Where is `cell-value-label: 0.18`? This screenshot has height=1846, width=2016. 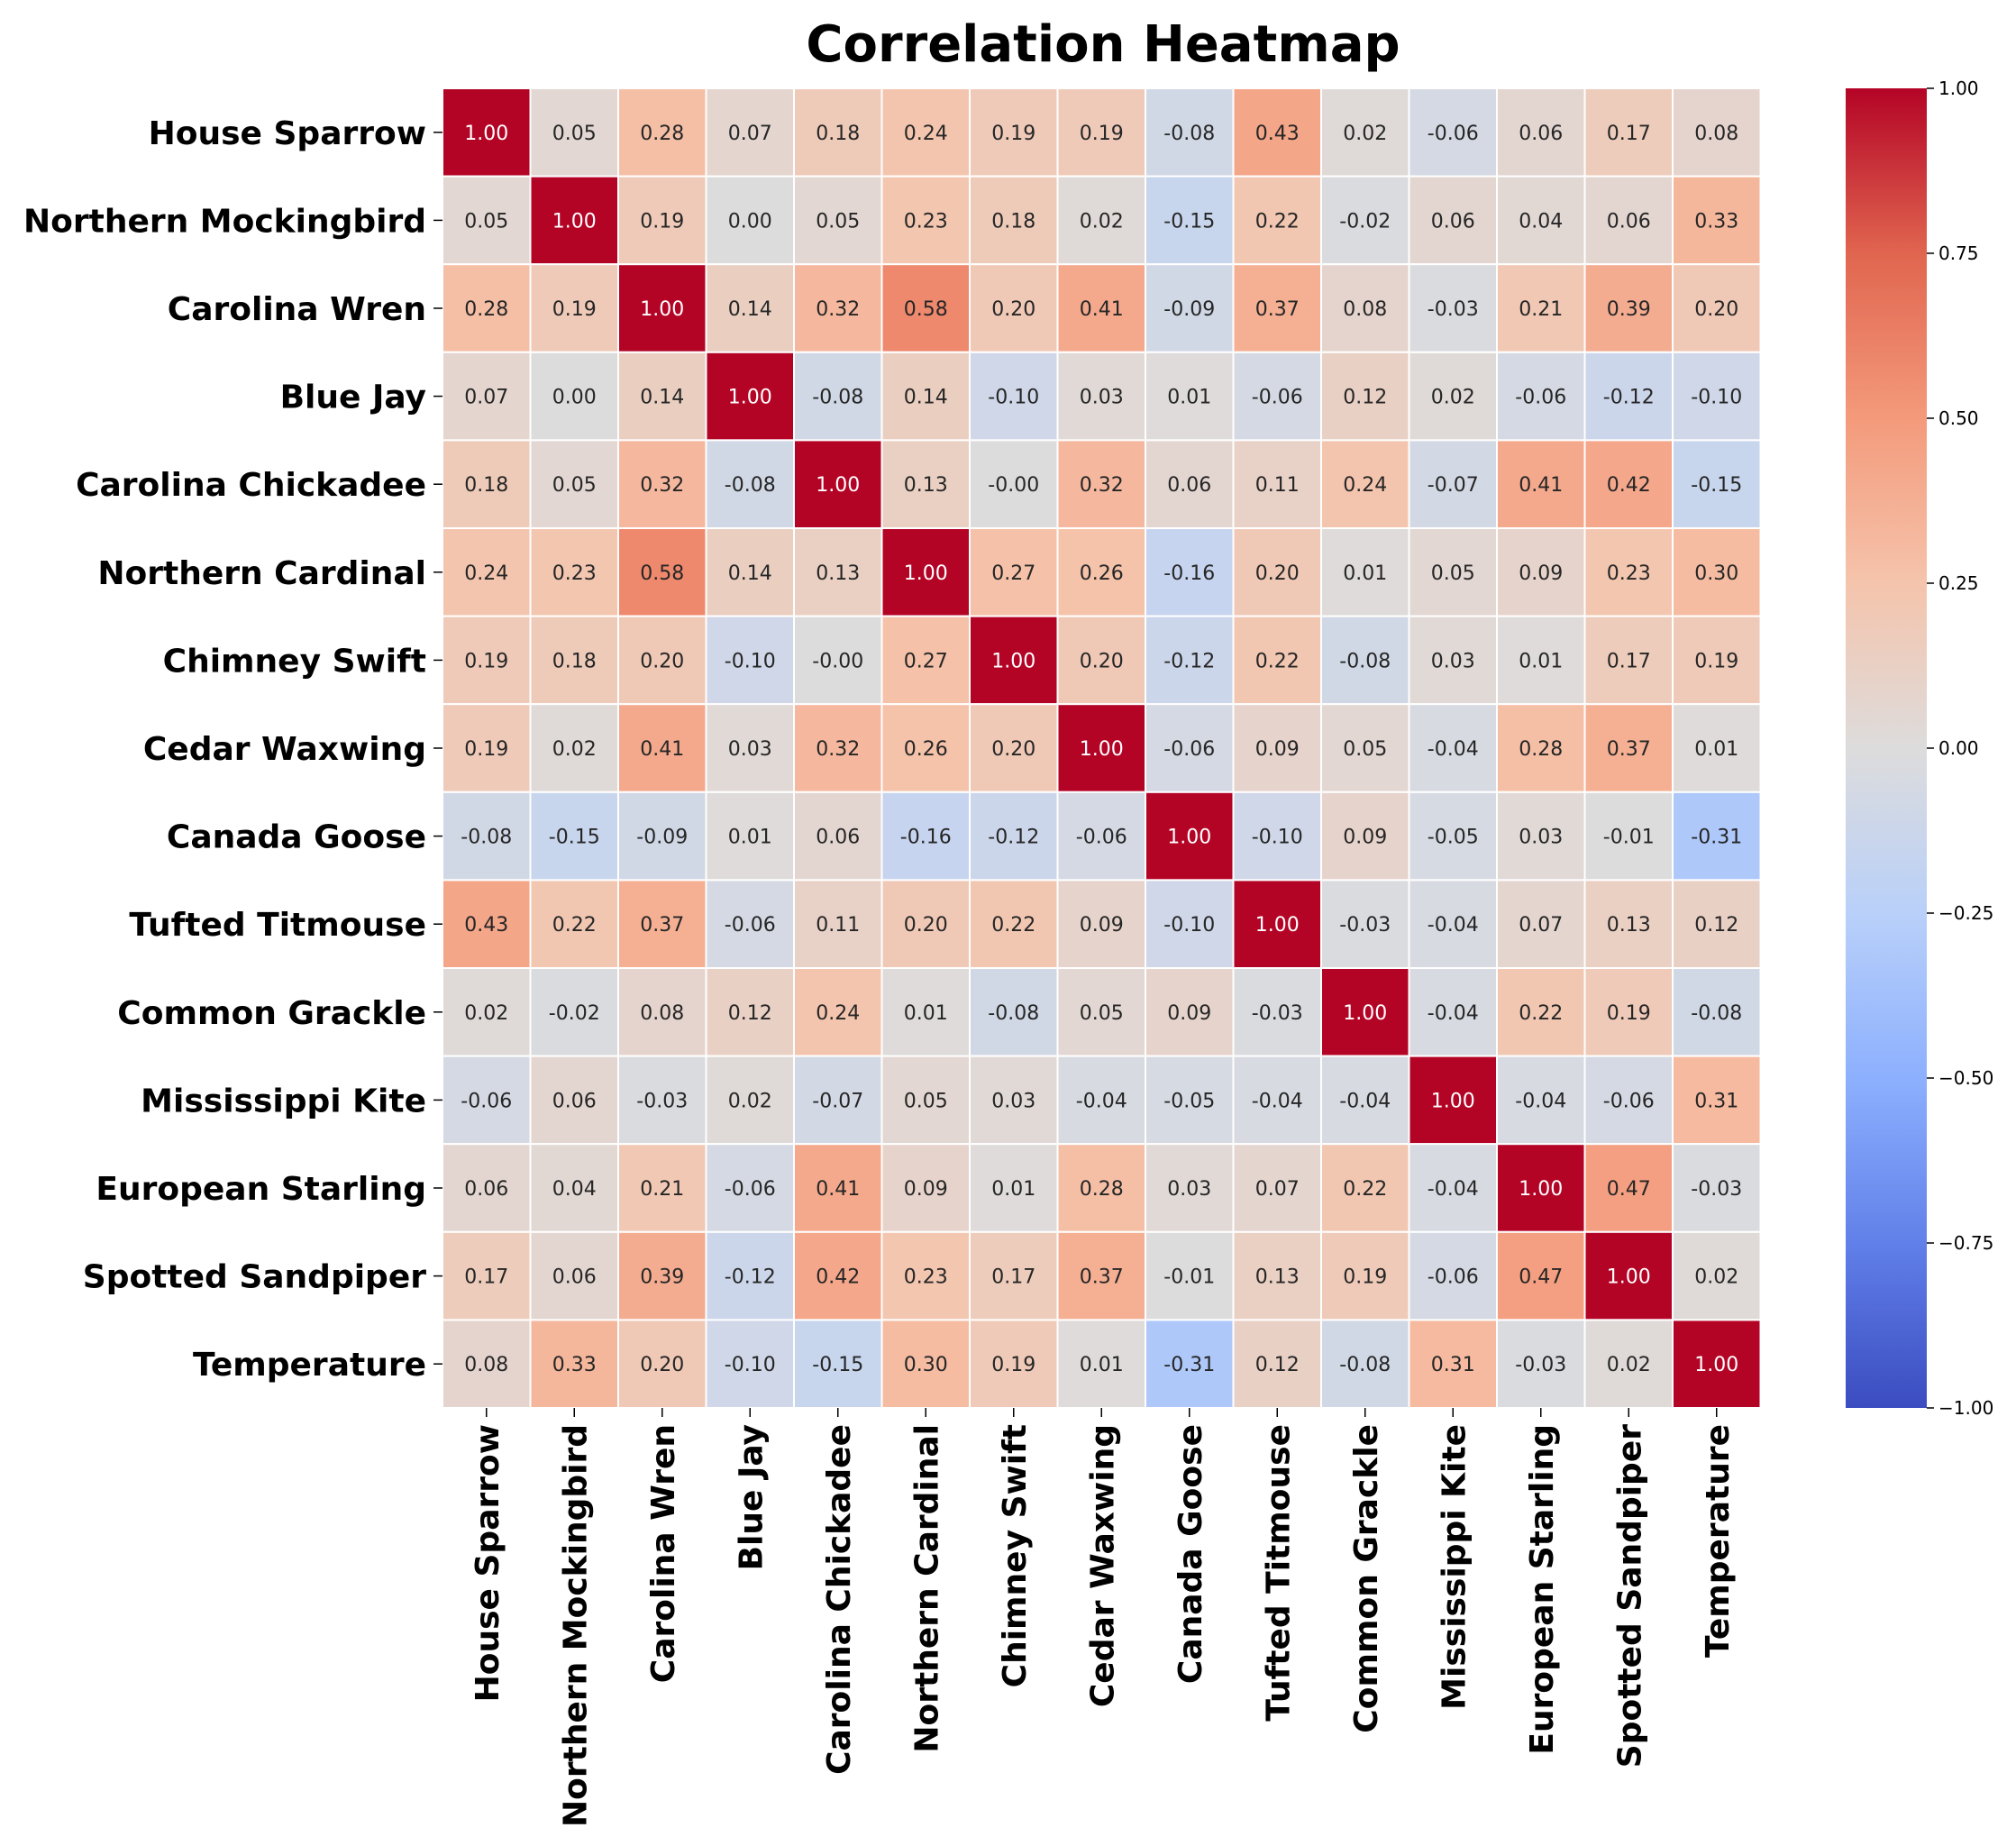
cell-value-label: 0.18 is located at coordinates (574, 661).